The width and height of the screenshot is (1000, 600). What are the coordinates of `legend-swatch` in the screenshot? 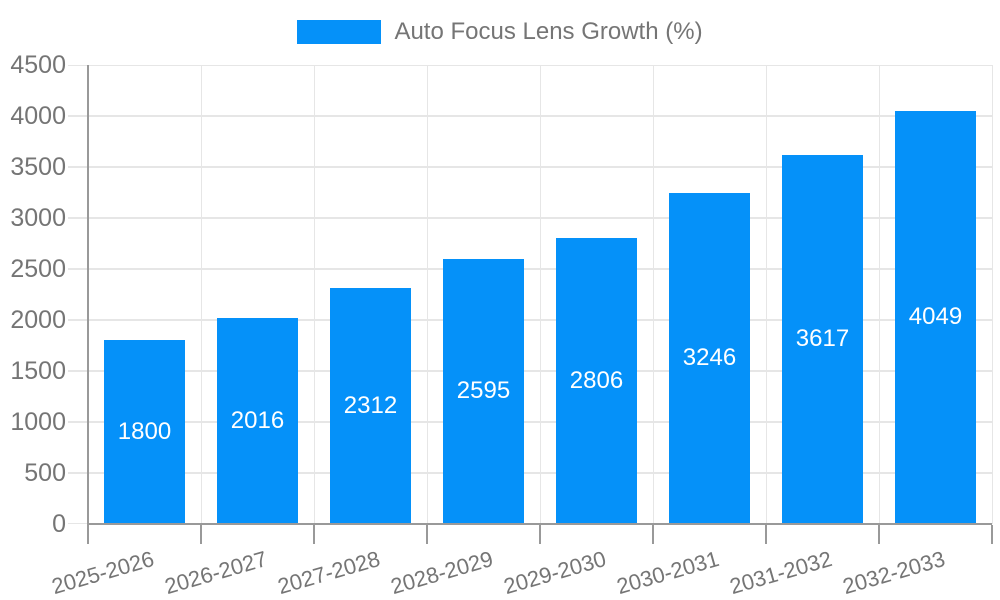 It's located at (339, 32).